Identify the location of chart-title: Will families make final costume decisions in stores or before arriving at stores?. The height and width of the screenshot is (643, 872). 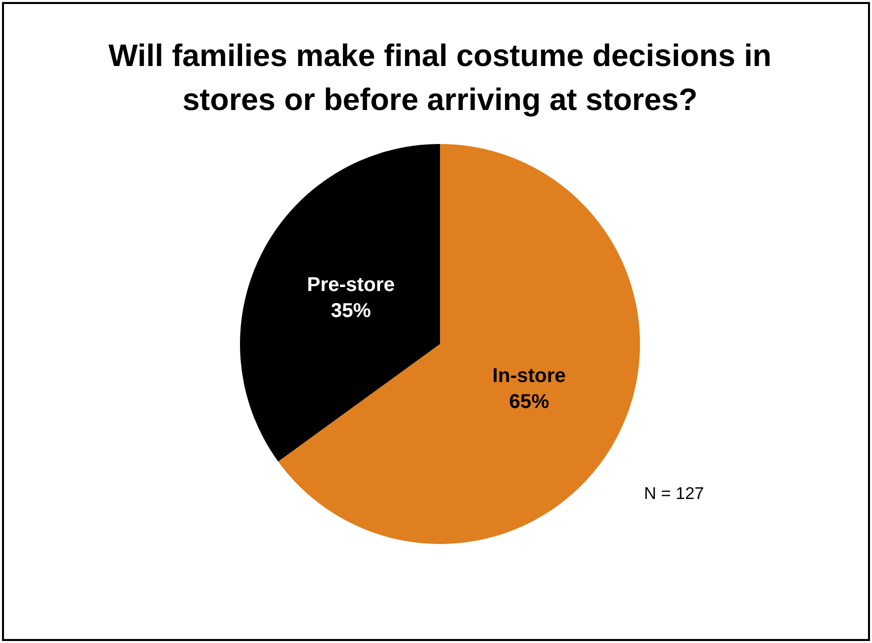
(440, 78).